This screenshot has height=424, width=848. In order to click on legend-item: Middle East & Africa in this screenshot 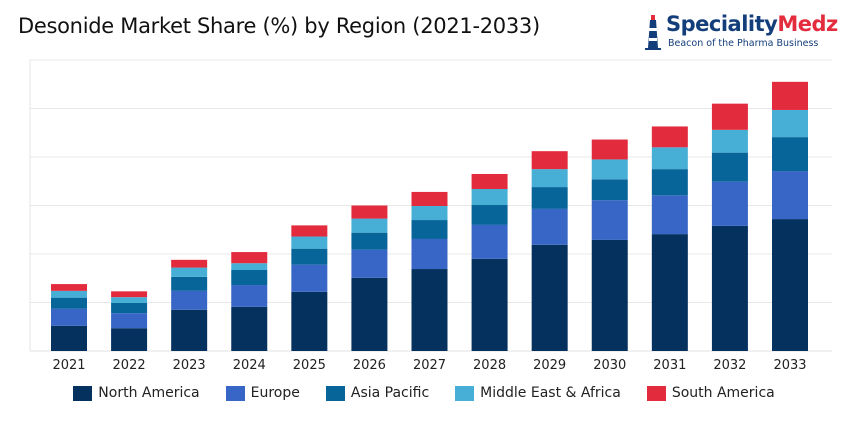, I will do `click(538, 393)`.